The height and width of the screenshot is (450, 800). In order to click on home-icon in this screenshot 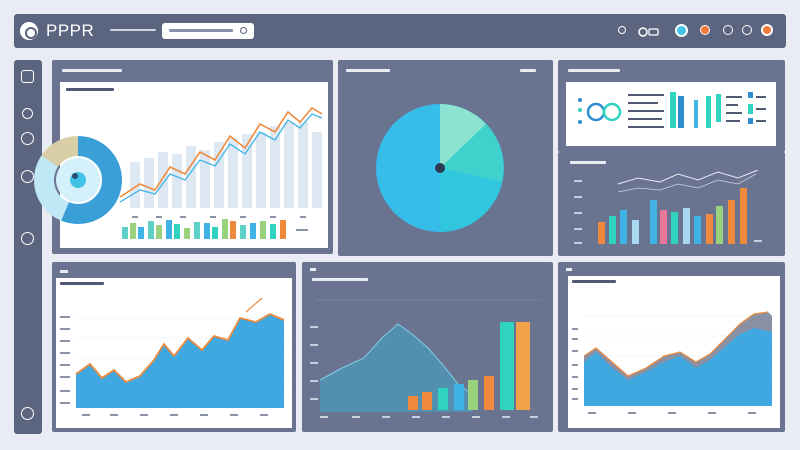, I will do `click(27, 76)`.